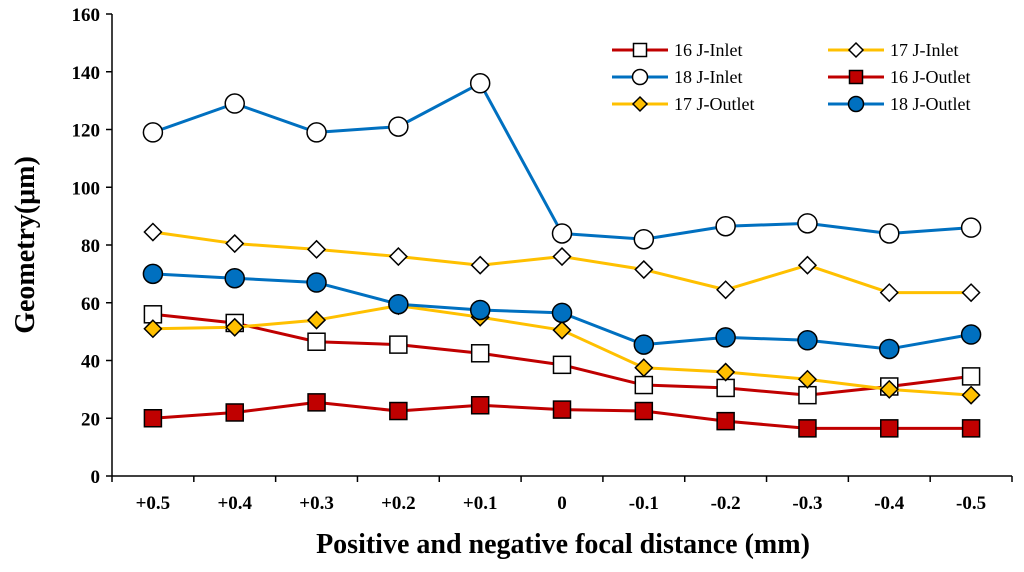 This screenshot has width=1024, height=572. I want to click on y-axis-title: Geometry(μm), so click(25, 245).